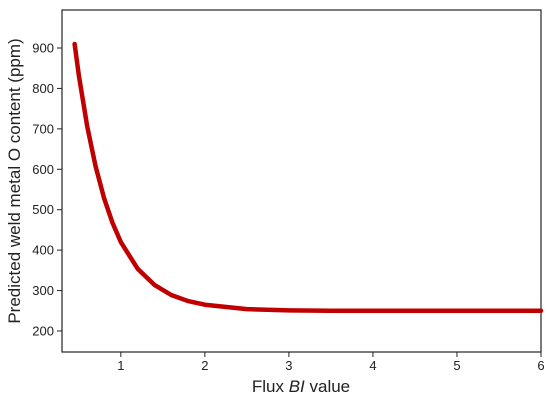  What do you see at coordinates (43, 169) in the screenshot?
I see `y-tick-label: 600` at bounding box center [43, 169].